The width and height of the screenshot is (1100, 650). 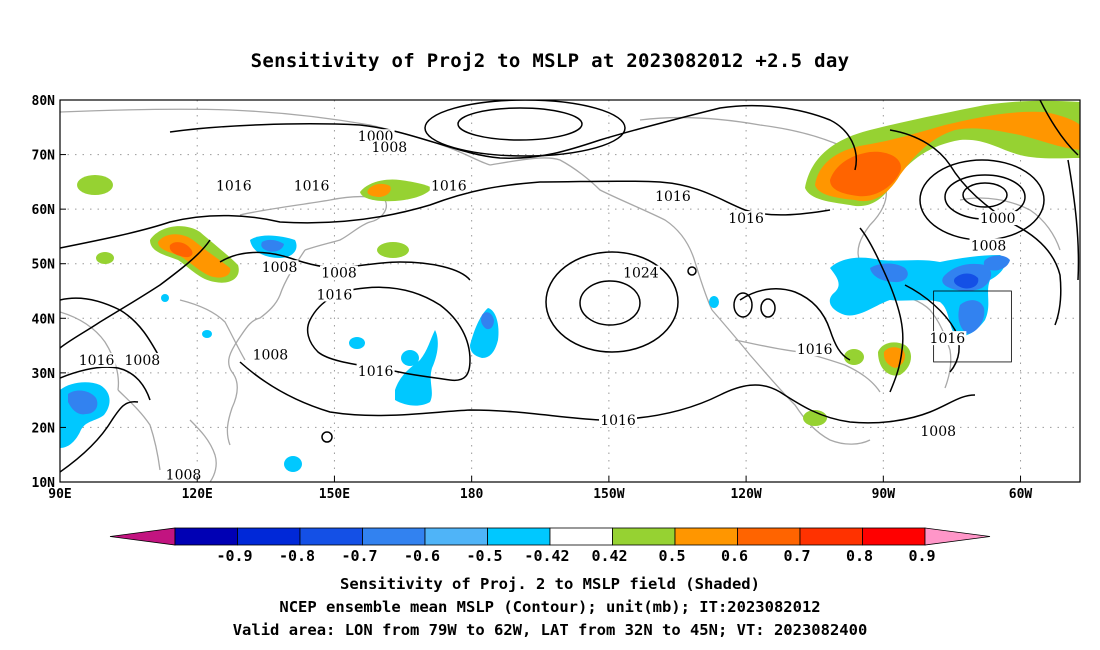 What do you see at coordinates (957, 536) in the screenshot?
I see `colorbar-high-arrow` at bounding box center [957, 536].